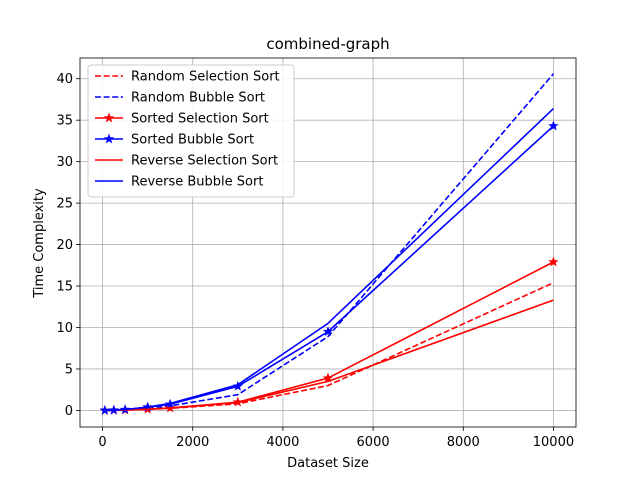 Image resolution: width=640 pixels, height=484 pixels. I want to click on y-tick-label: 30, so click(64, 162).